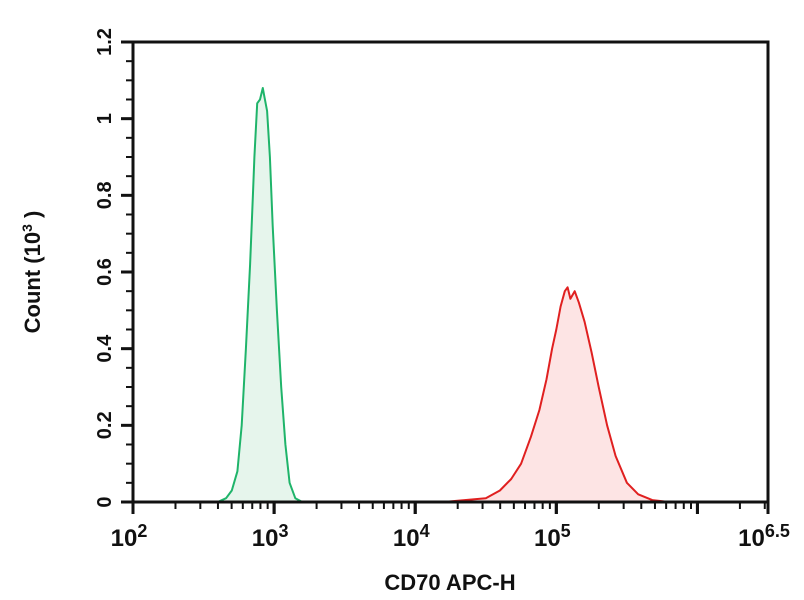  Describe the element at coordinates (105, 425) in the screenshot. I see `y-tick-label: 0.2` at that location.